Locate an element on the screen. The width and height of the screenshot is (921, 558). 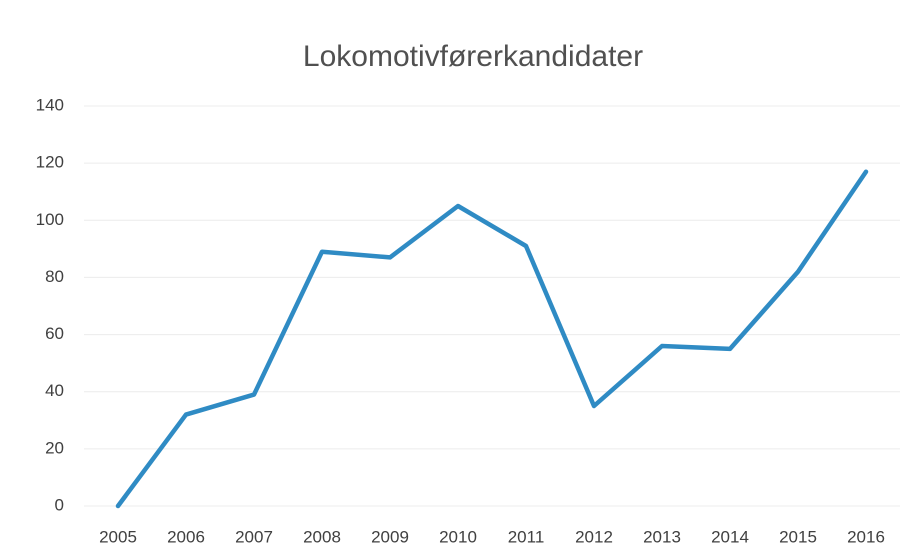
x-tick-label: 2005 is located at coordinates (118, 536).